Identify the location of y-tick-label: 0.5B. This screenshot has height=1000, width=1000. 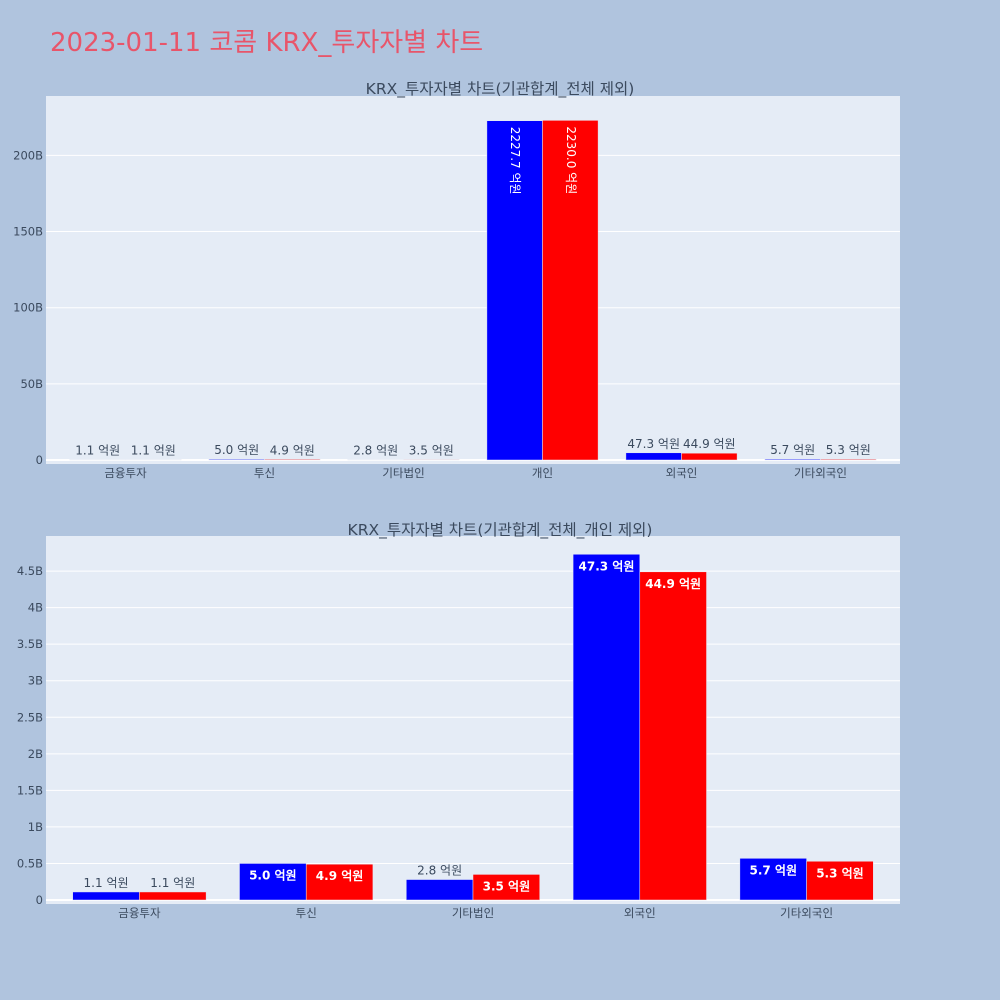
(30, 863).